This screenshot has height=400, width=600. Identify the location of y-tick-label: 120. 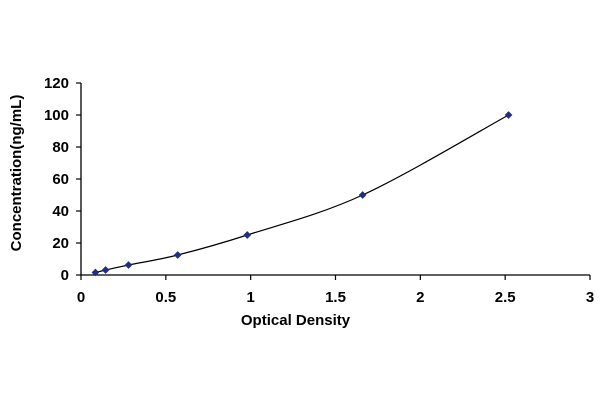
(56, 83).